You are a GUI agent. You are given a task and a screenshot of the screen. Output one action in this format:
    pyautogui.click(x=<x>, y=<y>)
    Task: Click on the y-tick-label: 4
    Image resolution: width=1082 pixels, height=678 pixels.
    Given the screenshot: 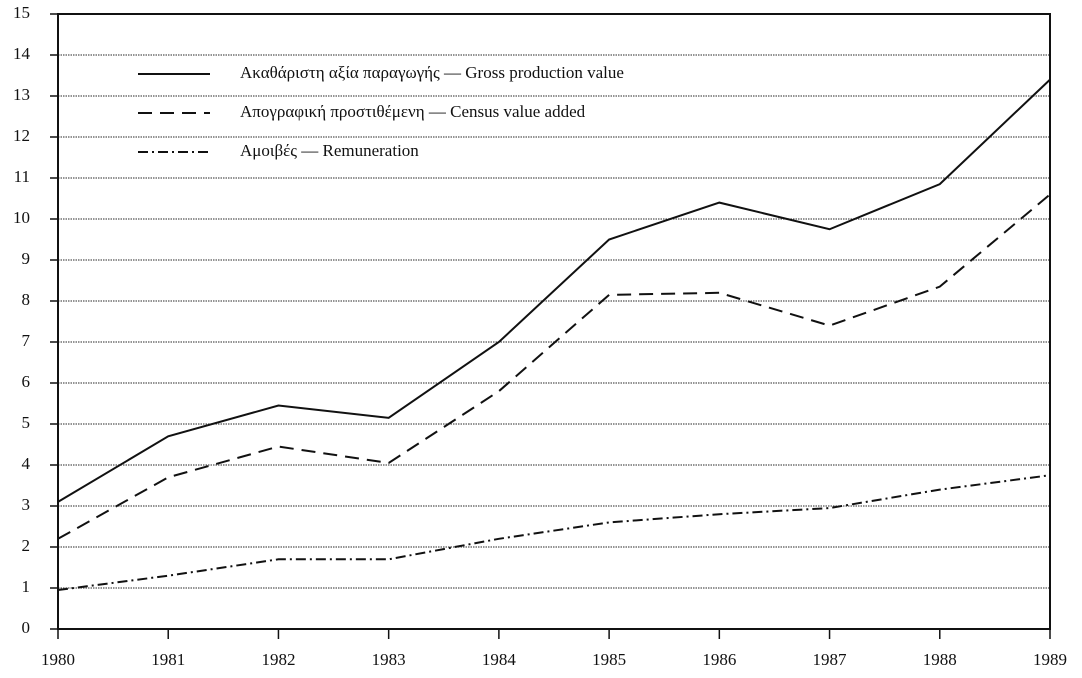 What is the action you would take?
    pyautogui.click(x=26, y=463)
    